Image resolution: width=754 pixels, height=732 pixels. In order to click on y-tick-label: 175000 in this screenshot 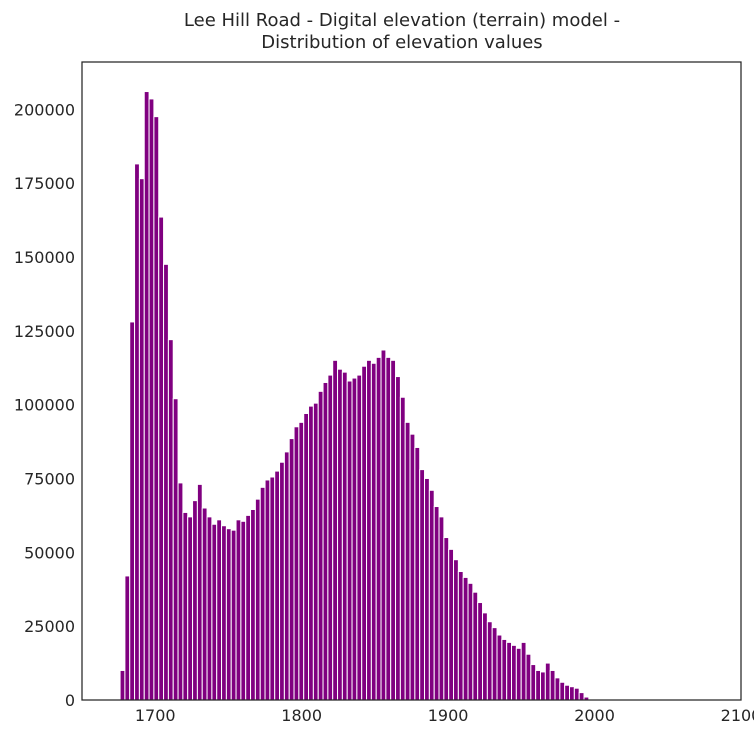, I will do `click(44, 183)`.